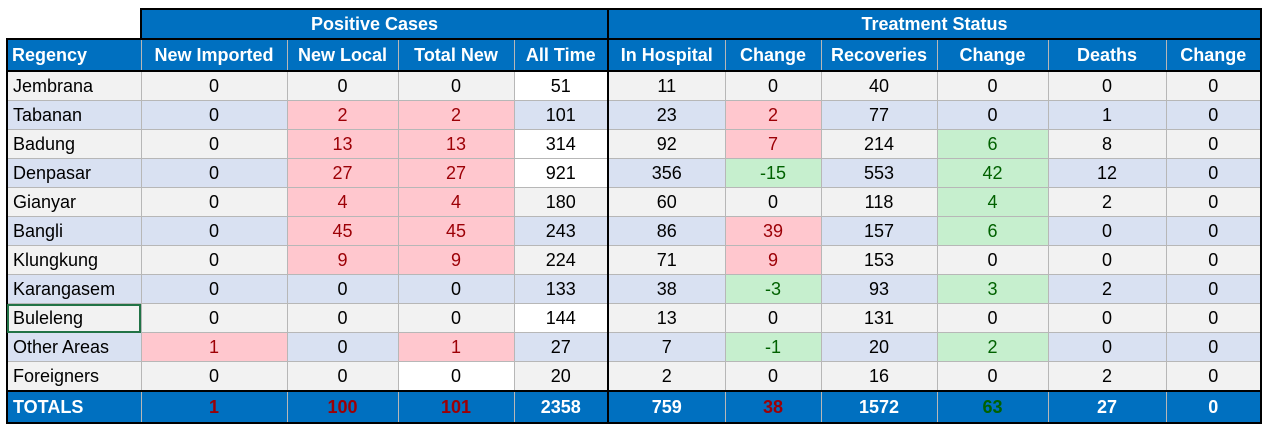 This screenshot has width=1271, height=429. Describe the element at coordinates (561, 260) in the screenshot. I see `all-time-cell: 224` at that location.